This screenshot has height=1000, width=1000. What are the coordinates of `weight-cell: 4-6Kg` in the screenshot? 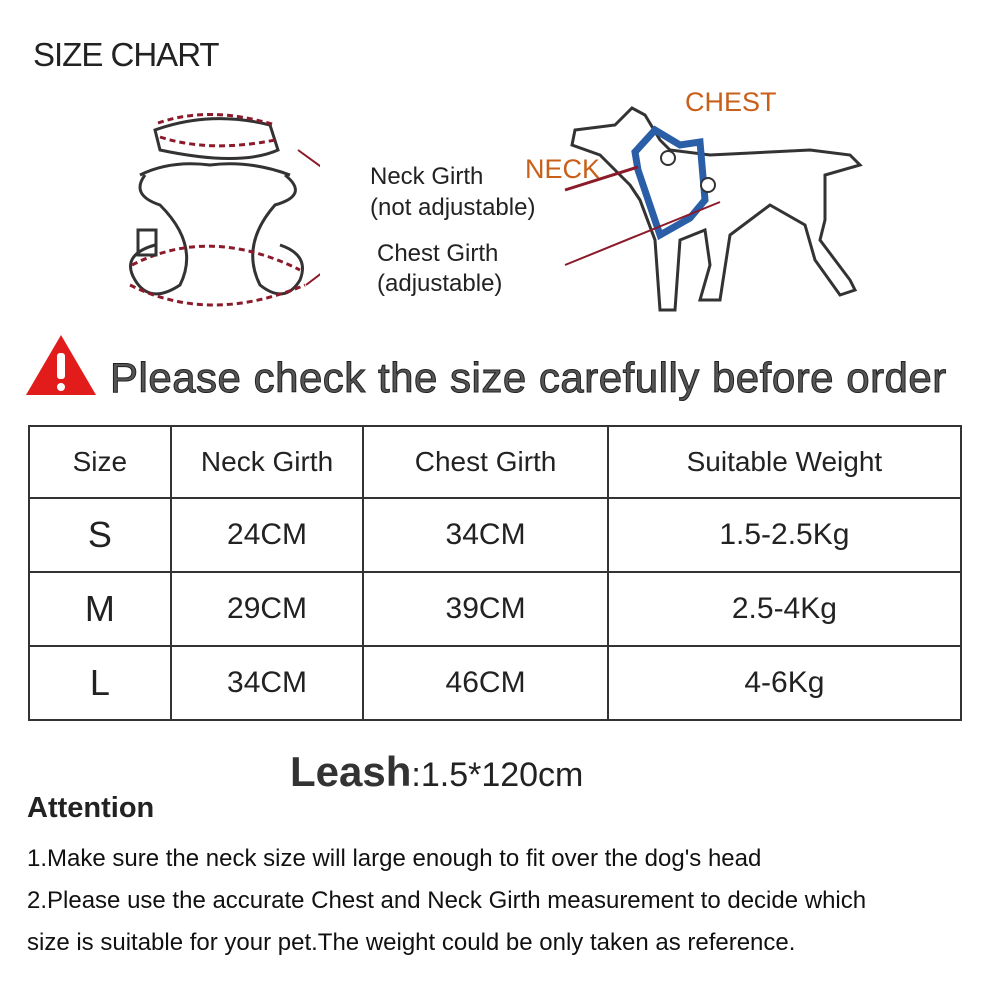 It's located at (784, 683).